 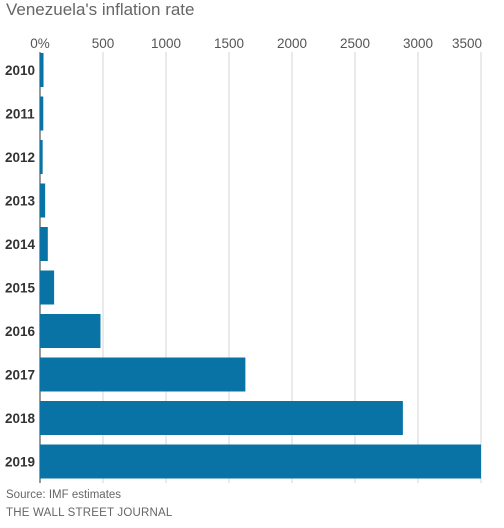 I want to click on bar-2015, so click(x=47, y=287).